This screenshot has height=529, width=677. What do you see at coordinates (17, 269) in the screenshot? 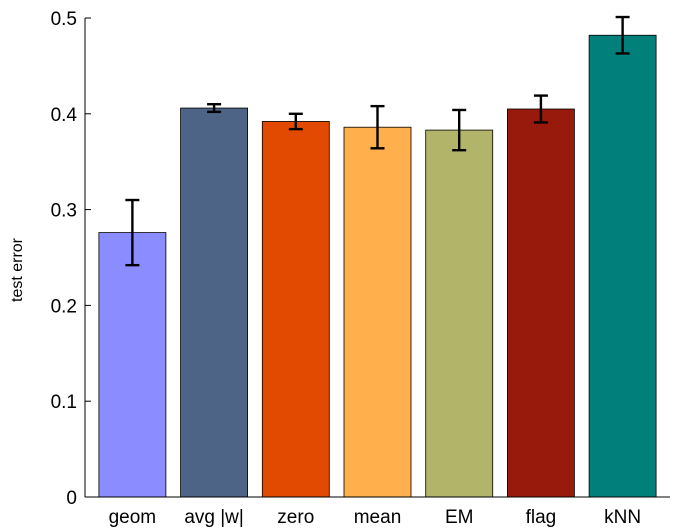
I see `y-axis-label: test error` at bounding box center [17, 269].